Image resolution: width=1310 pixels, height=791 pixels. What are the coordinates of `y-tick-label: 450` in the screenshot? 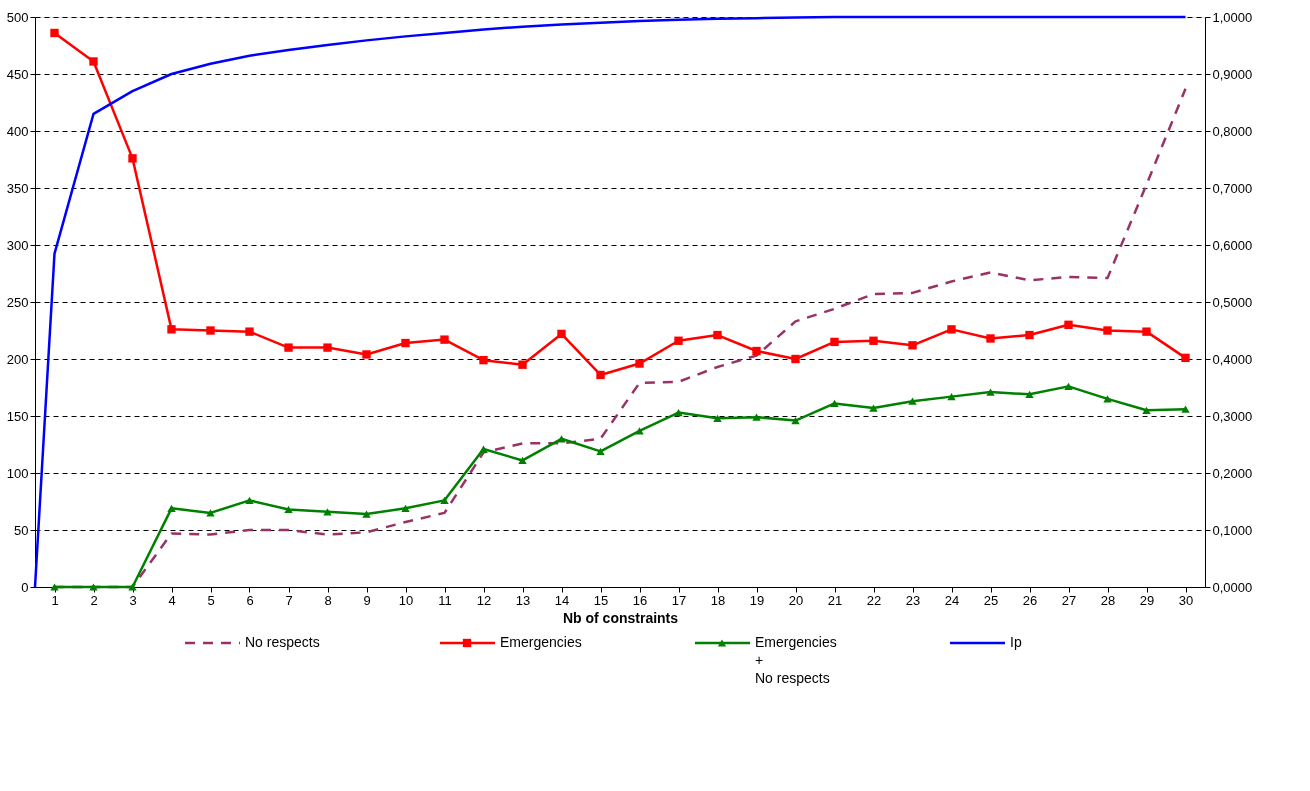 It's located at (17, 74).